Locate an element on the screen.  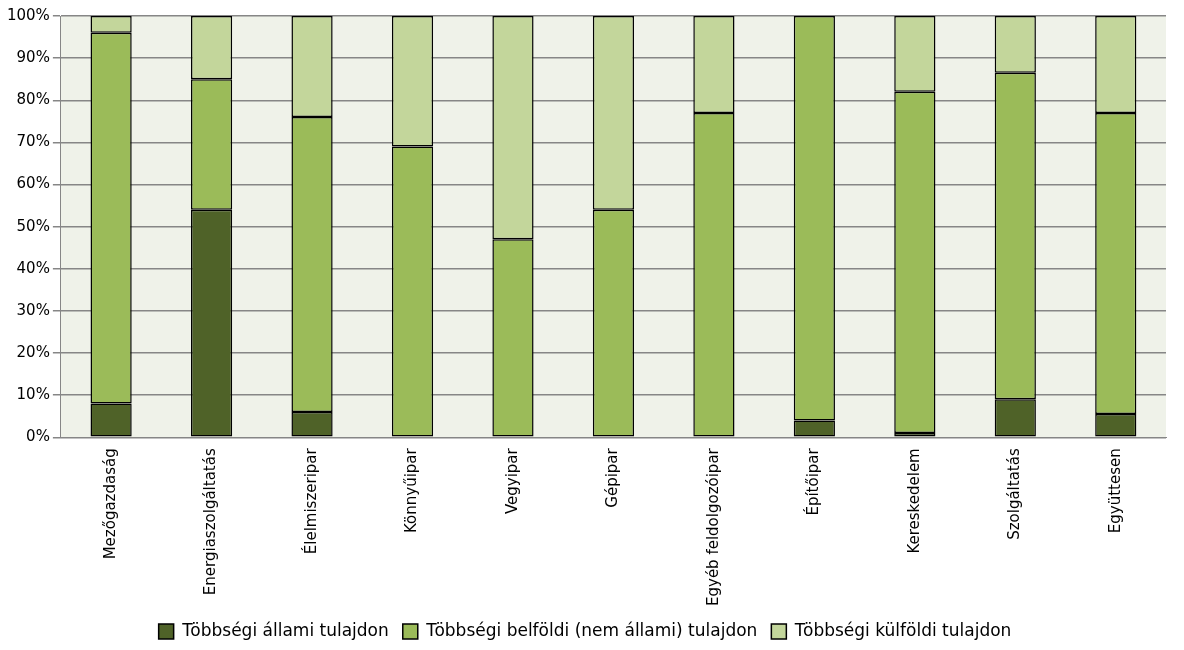
x-tick-label: Energiaszolgáltatás is located at coordinates (210, 522).